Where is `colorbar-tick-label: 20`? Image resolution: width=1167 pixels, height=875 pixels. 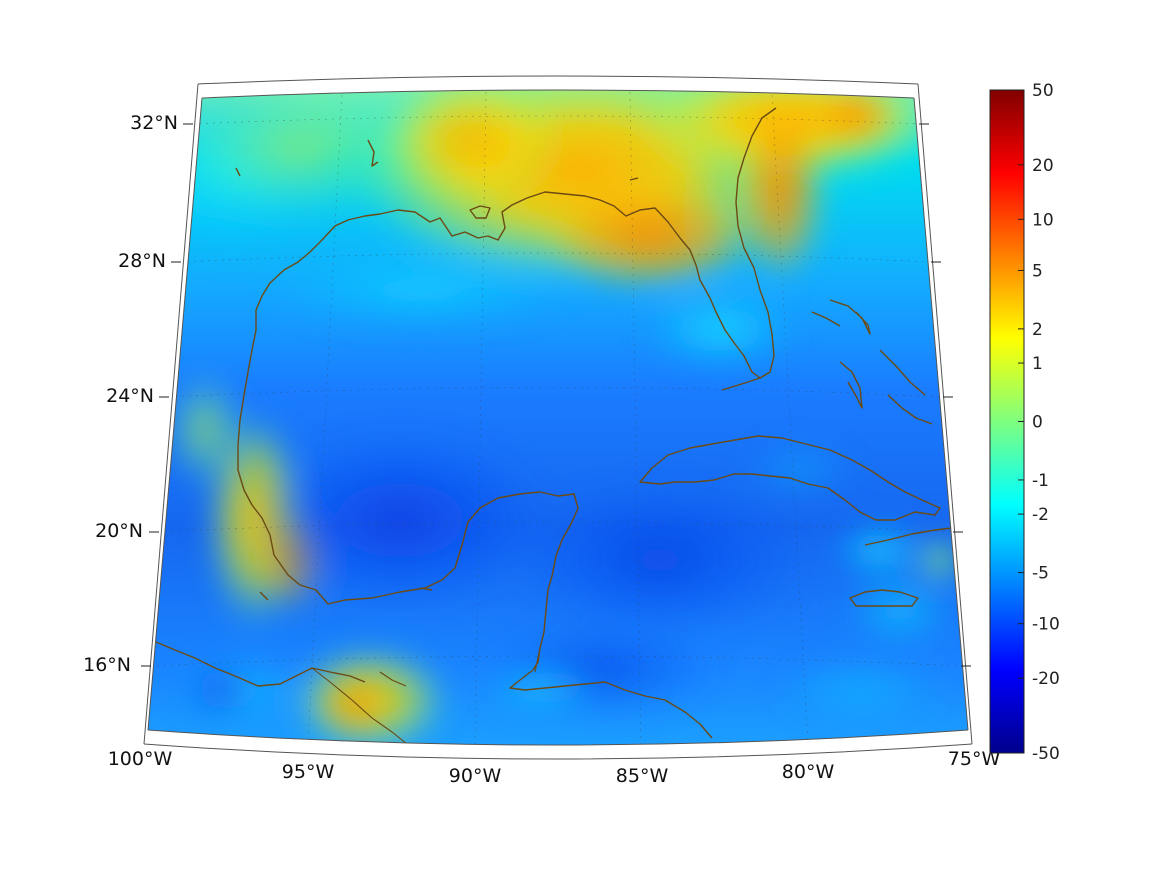 colorbar-tick-label: 20 is located at coordinates (1043, 166).